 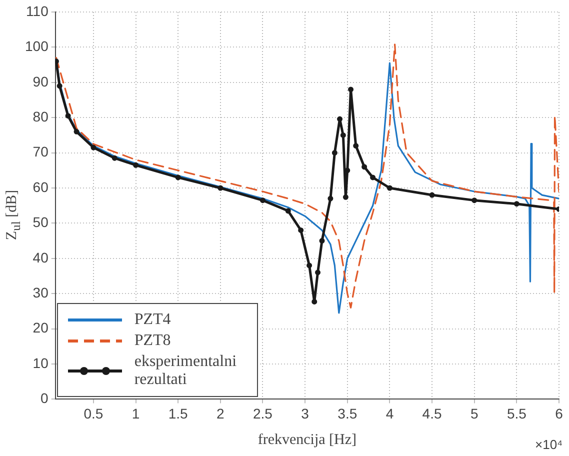 I want to click on legend-label: PZT4, so click(x=152, y=320).